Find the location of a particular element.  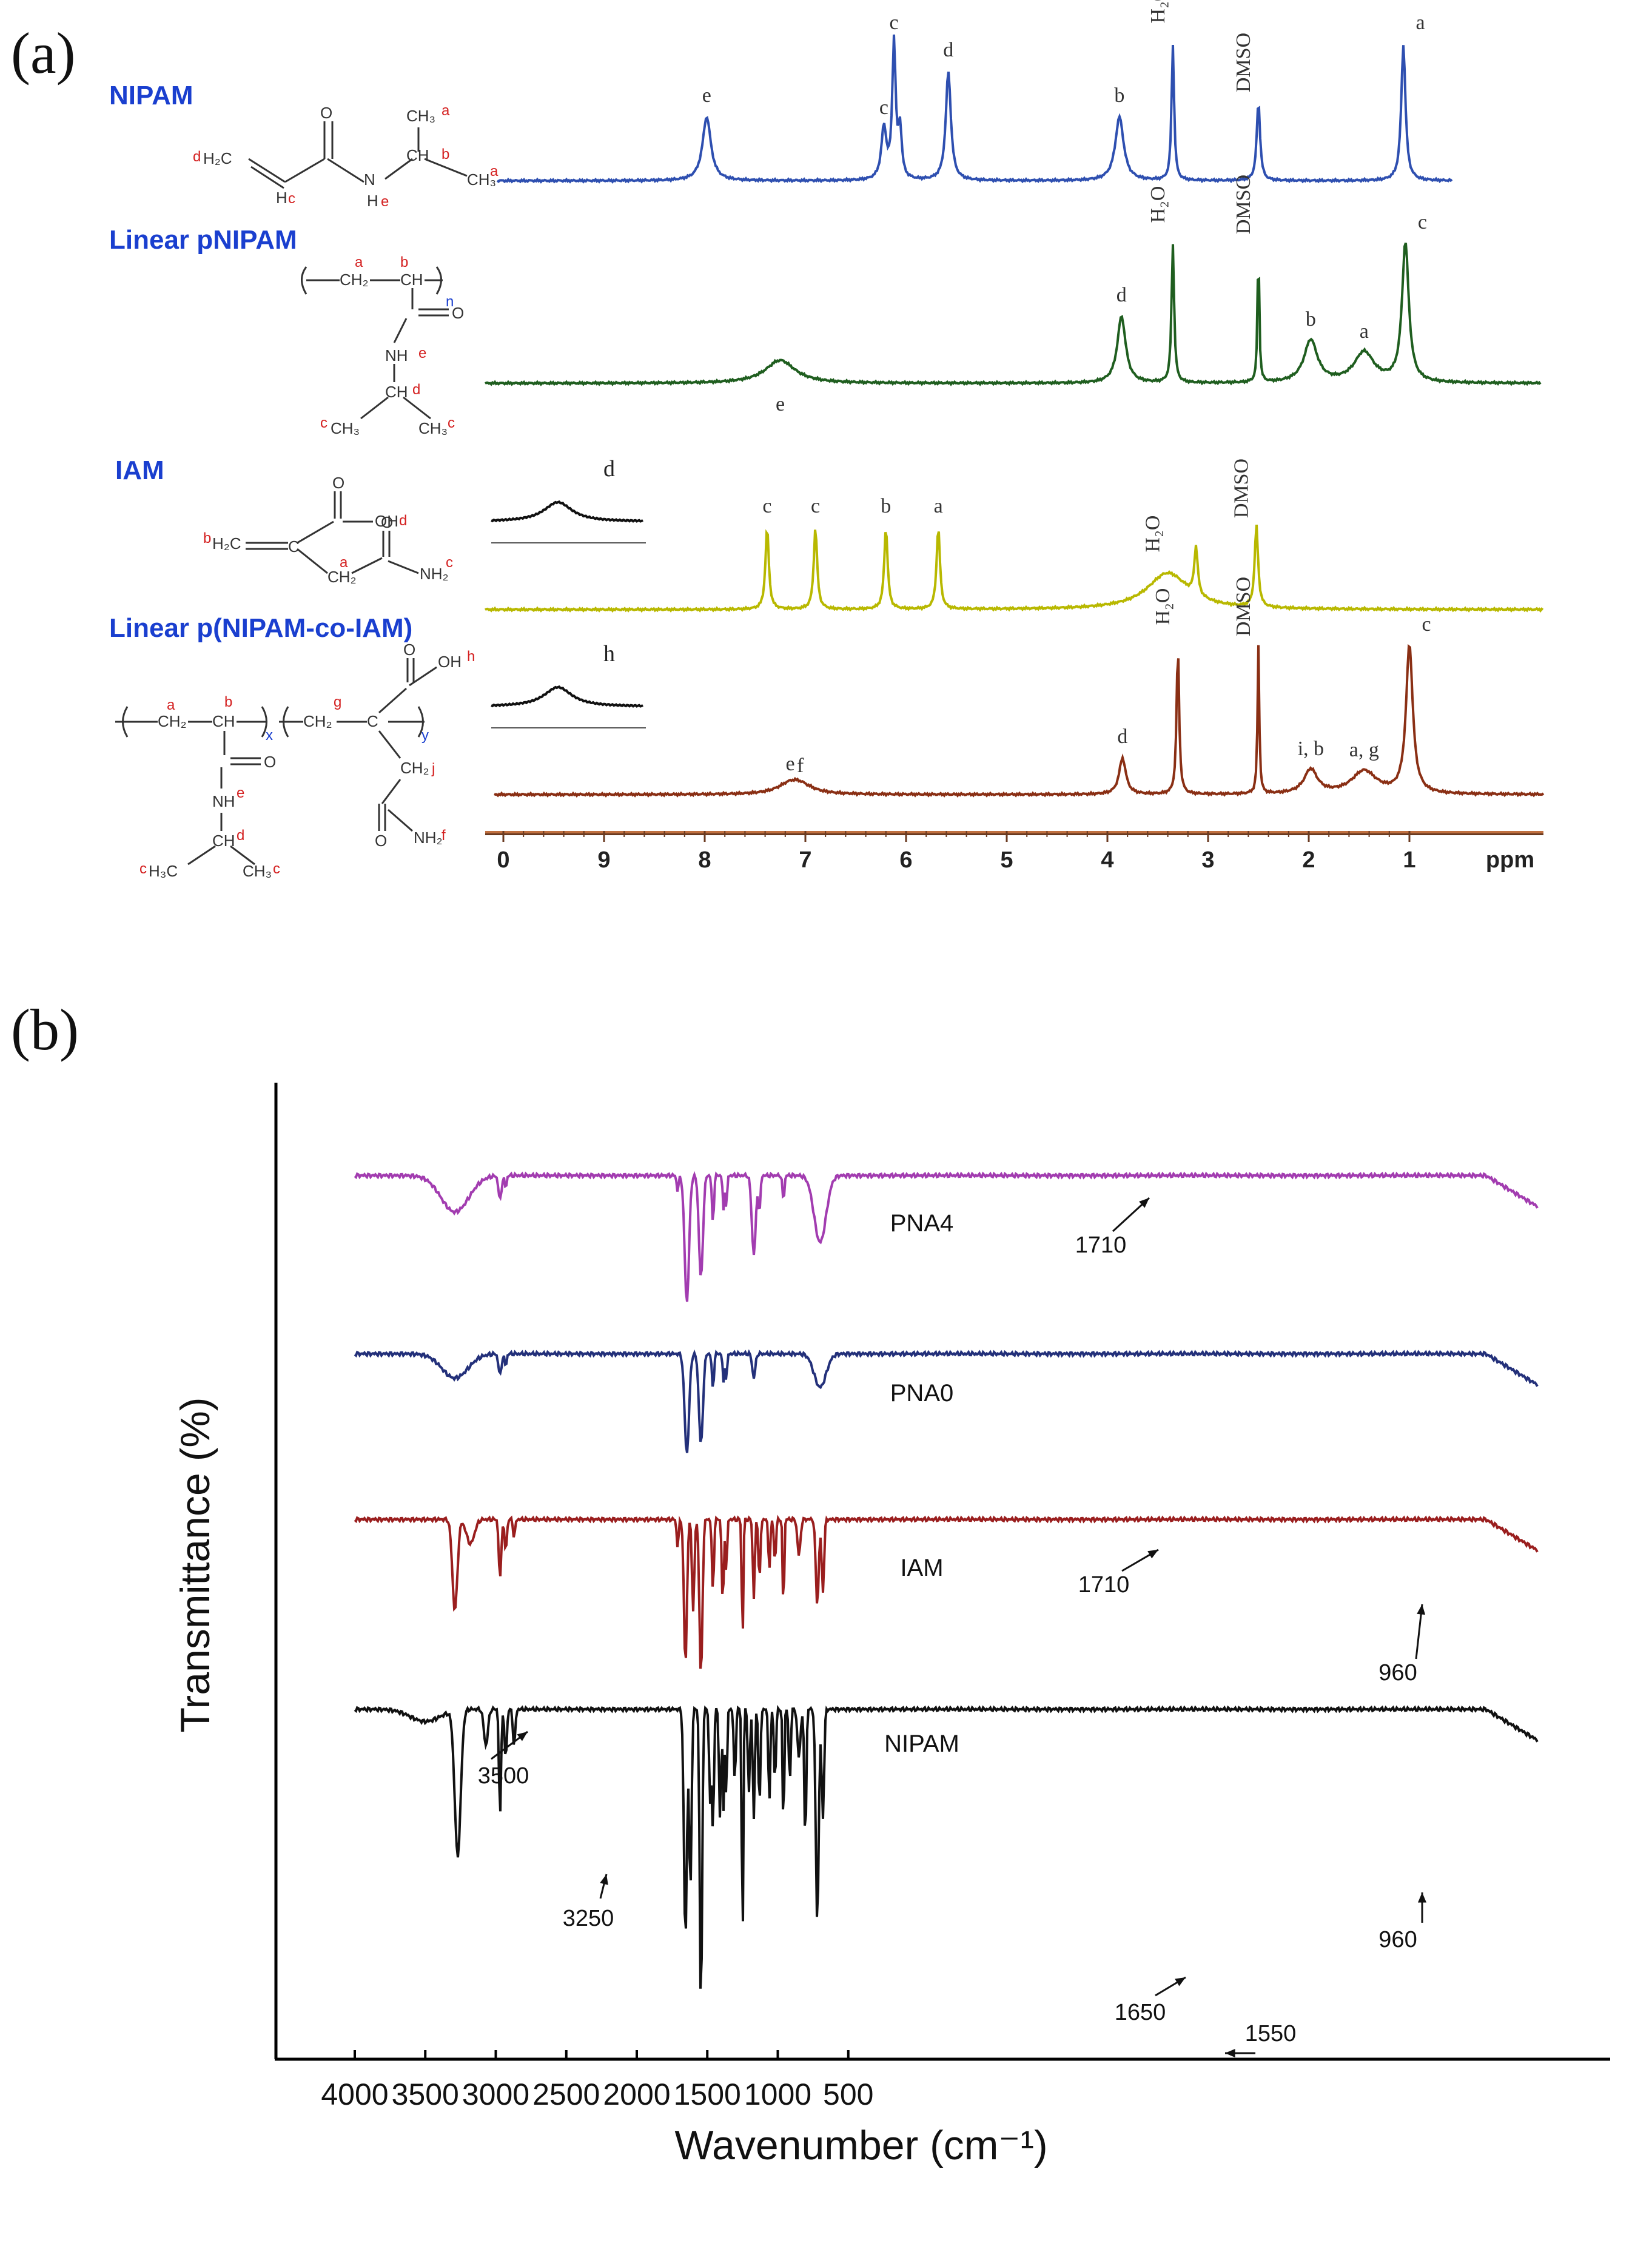

compound-label-iam: IAM is located at coordinates (140, 470).